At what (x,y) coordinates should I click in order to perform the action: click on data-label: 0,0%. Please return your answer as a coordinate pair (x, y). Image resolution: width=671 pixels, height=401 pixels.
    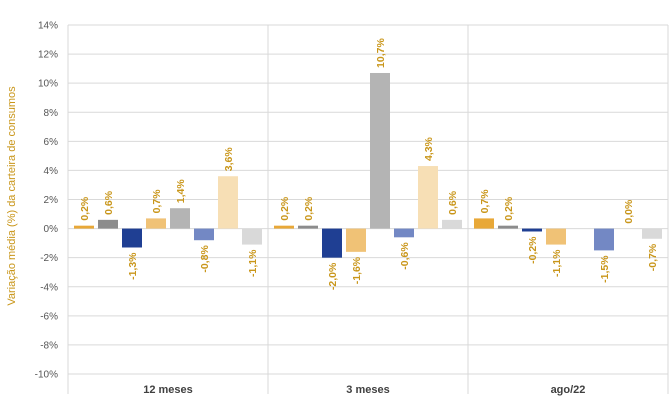
    Looking at the image, I should click on (629, 211).